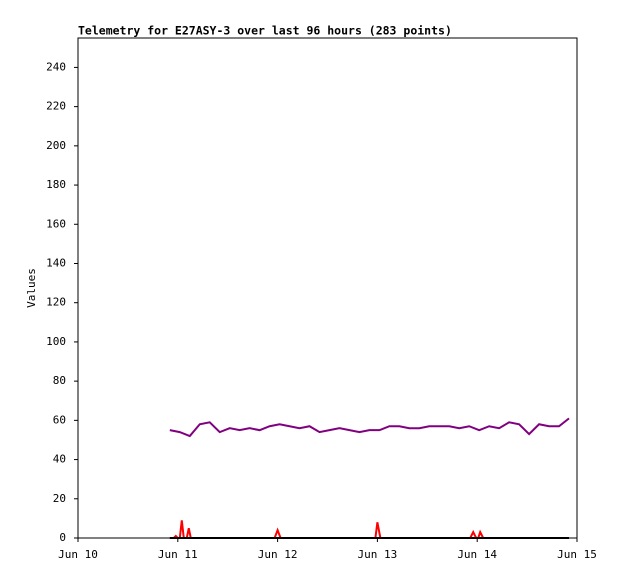  Describe the element at coordinates (59, 419) in the screenshot. I see `y-tick-label: 60` at that location.